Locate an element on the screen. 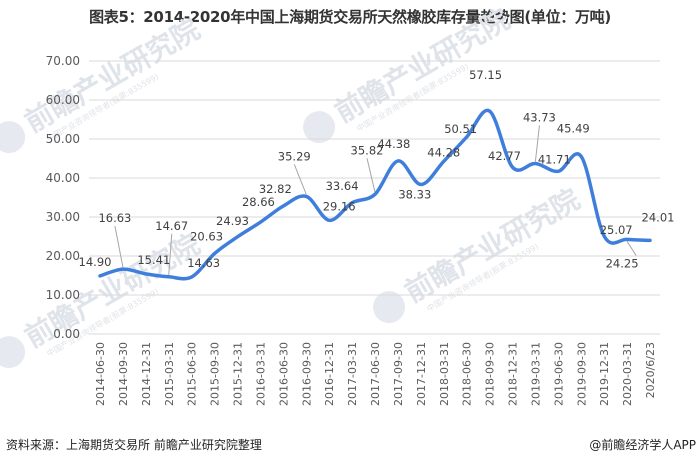 The width and height of the screenshot is (700, 466). x-tick-label: 2018-09-30 is located at coordinates (490, 374).